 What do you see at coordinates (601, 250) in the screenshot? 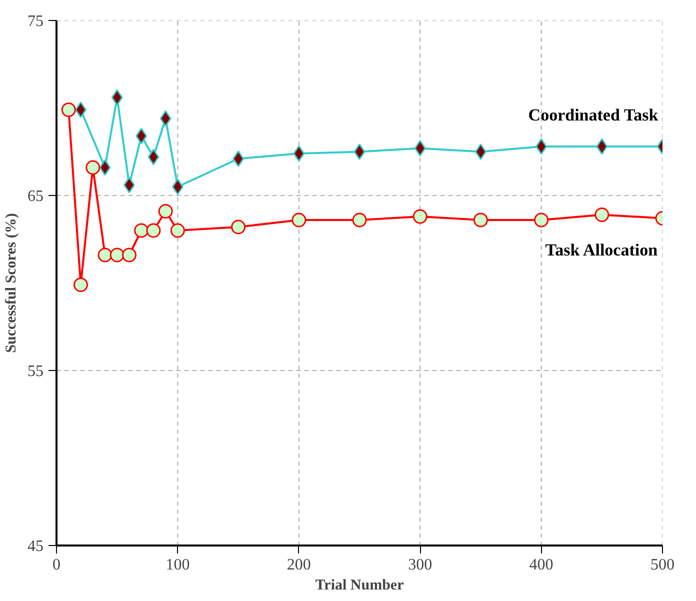
I see `series-label: Task Allocation` at bounding box center [601, 250].